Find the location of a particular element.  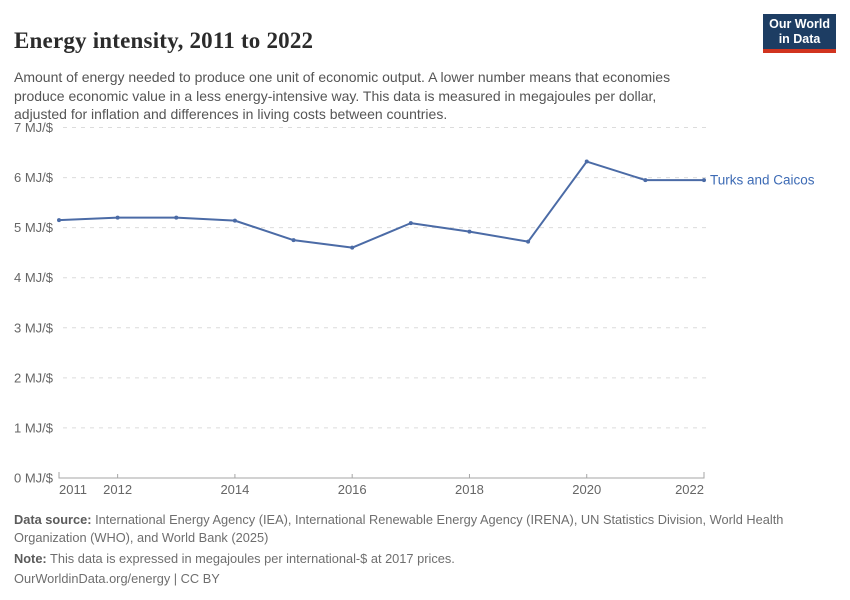

x-tick-label: 2020 is located at coordinates (586, 489).